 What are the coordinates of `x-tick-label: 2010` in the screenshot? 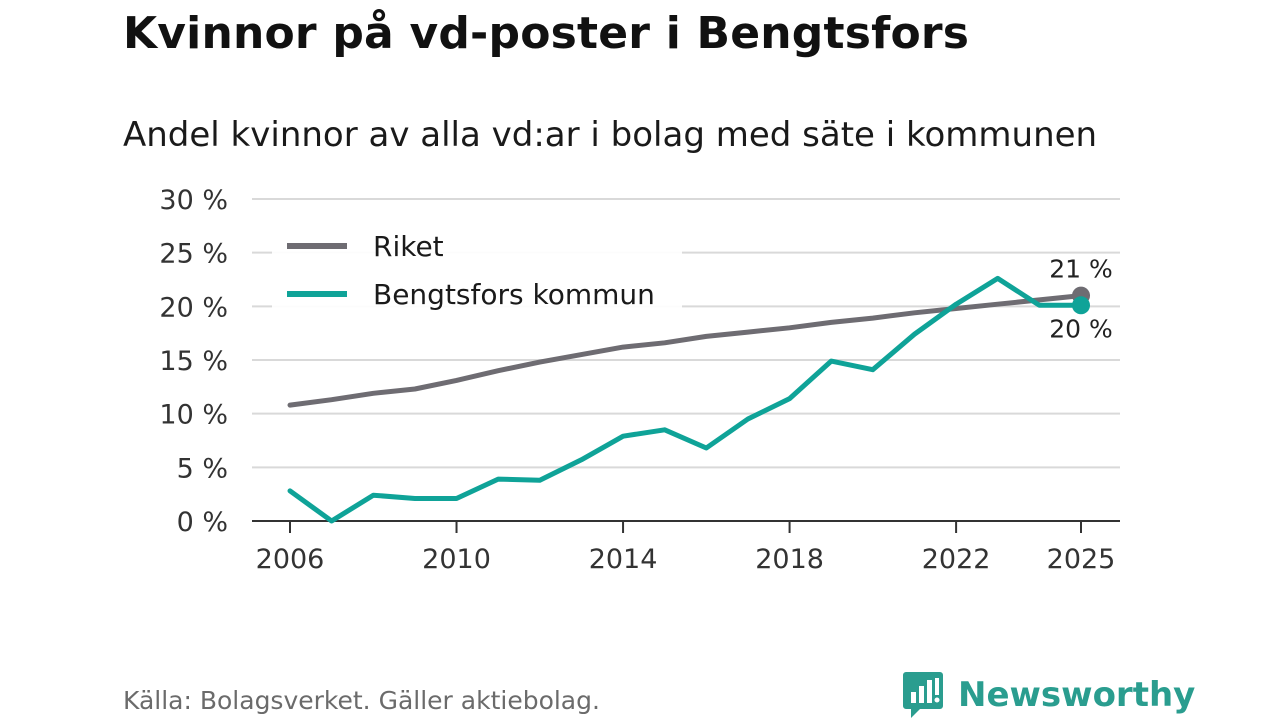 It's located at (456, 559).